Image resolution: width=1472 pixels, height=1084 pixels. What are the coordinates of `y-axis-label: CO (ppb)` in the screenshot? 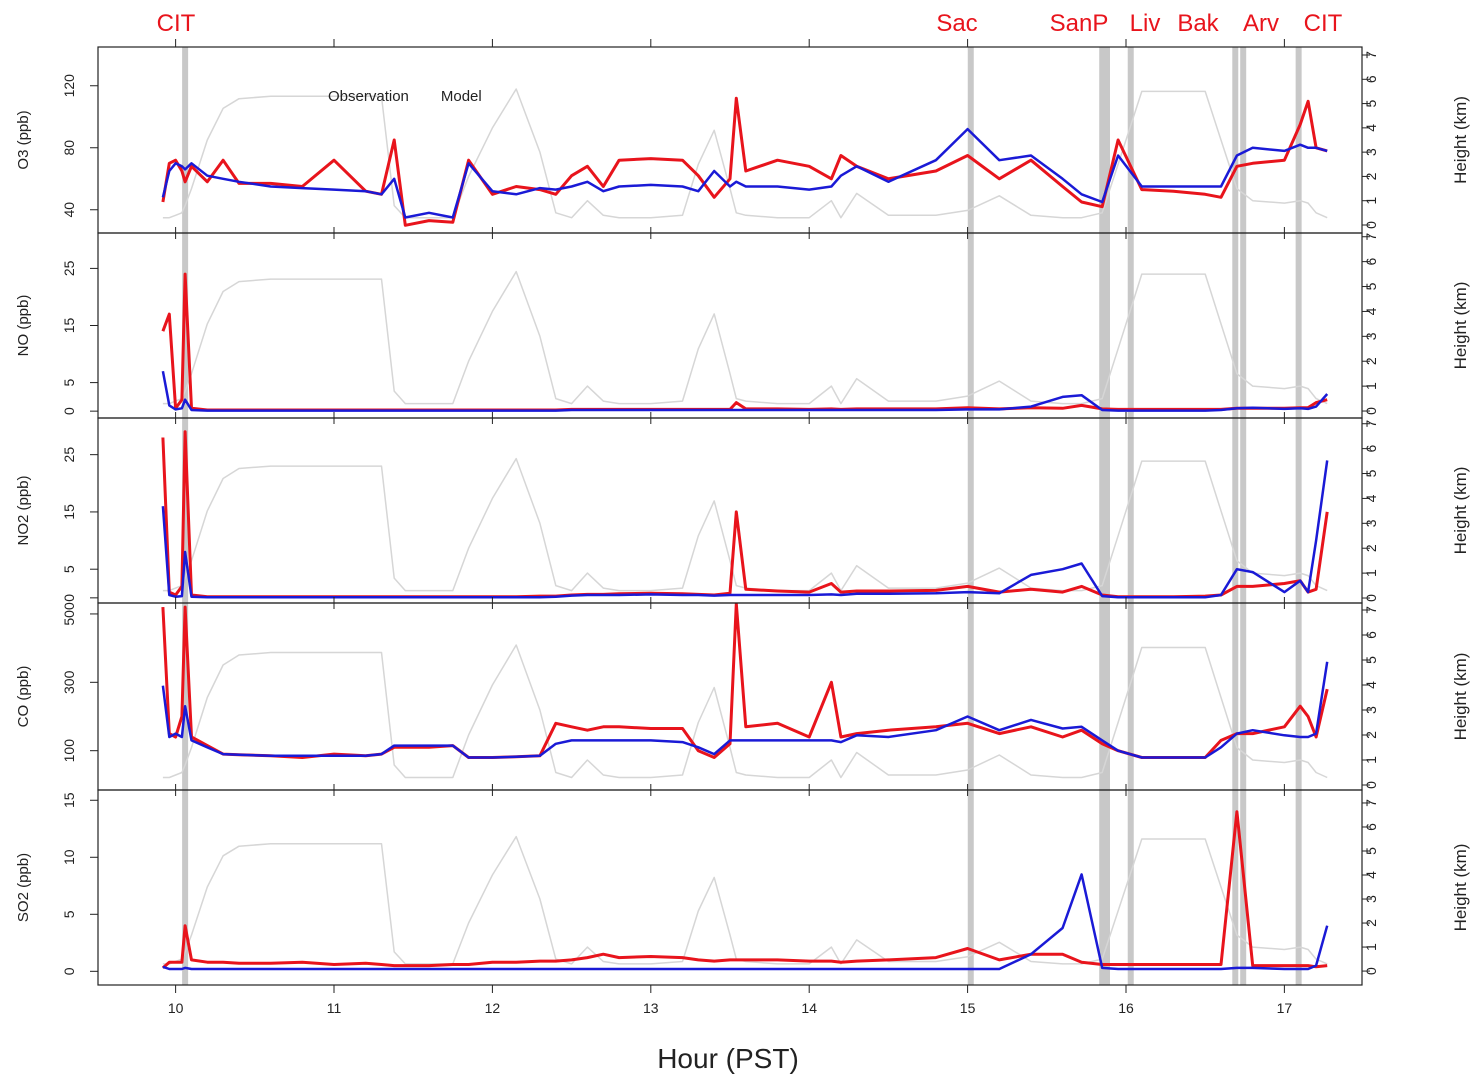 It's located at (23, 697).